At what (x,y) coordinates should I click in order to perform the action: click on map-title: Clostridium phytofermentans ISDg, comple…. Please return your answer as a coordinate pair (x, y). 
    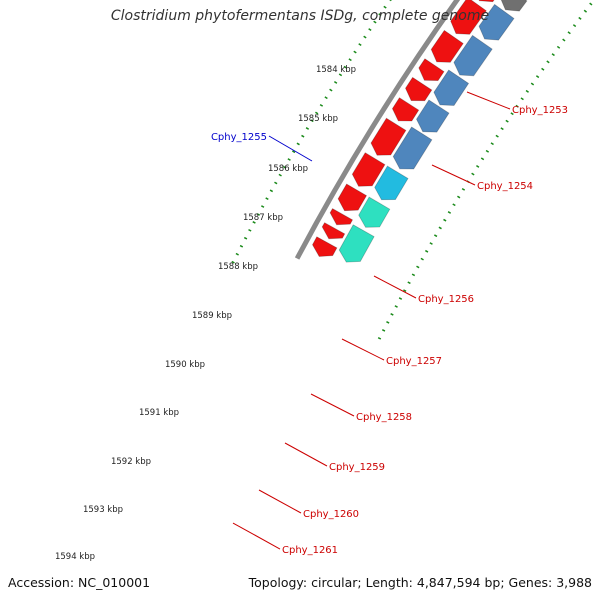
    Looking at the image, I should click on (300, 16).